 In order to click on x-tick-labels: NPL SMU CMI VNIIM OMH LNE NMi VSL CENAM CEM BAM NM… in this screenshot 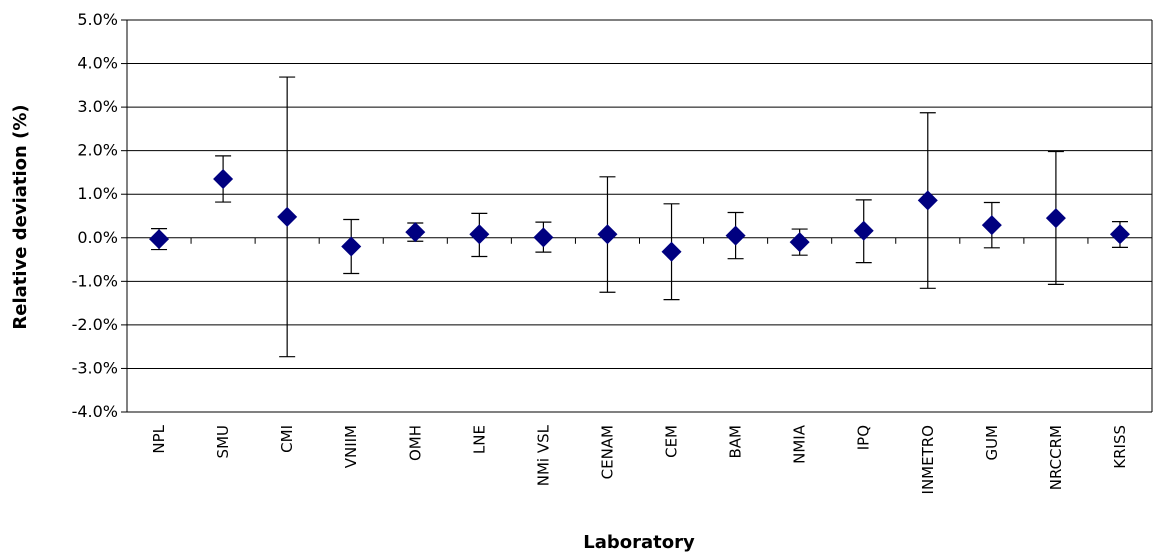, I will do `click(639, 459)`.